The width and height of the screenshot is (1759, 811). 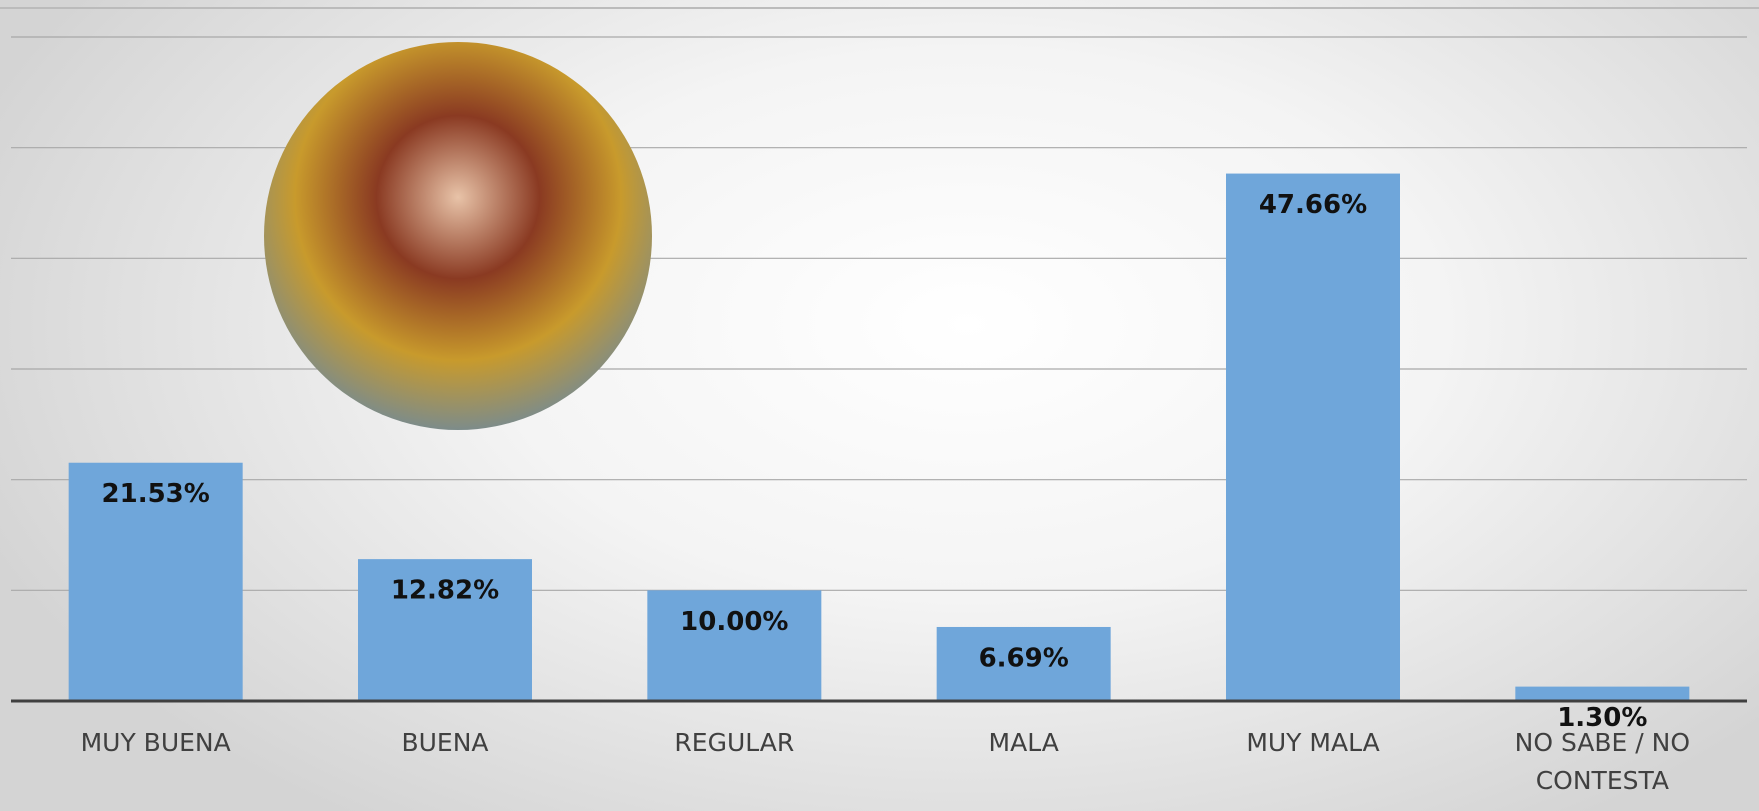 What do you see at coordinates (1023, 742) in the screenshot?
I see `x-tick-label: MALA` at bounding box center [1023, 742].